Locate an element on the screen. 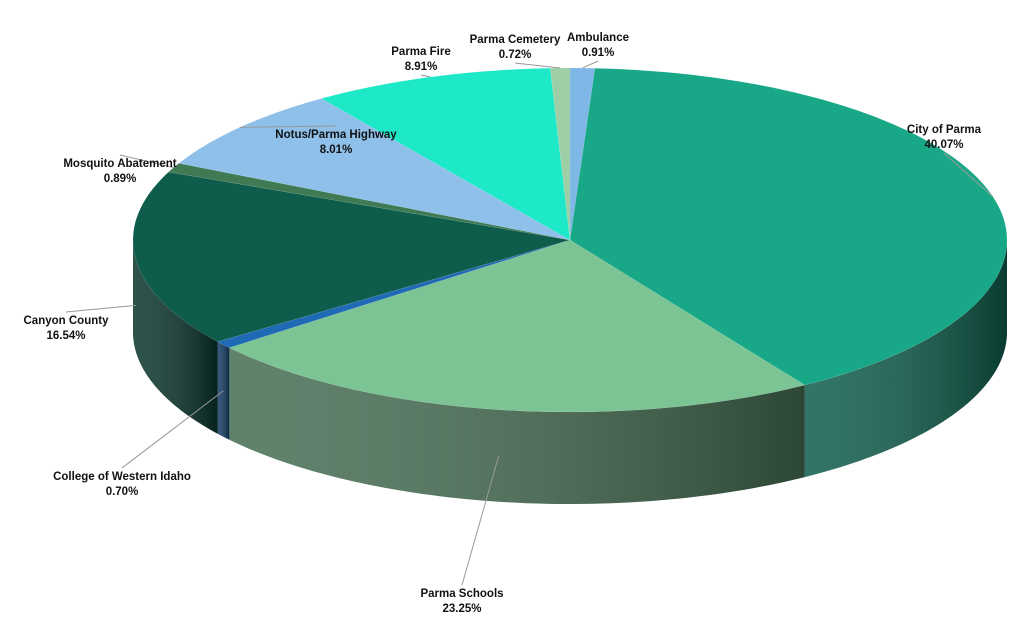  slice-label: Parma Schools is located at coordinates (461, 594).